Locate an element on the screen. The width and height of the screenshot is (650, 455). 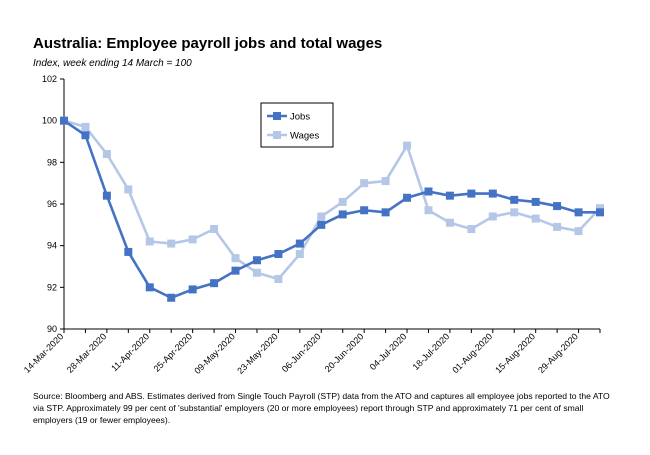
legend: Jobs Wages is located at coordinates (297, 125).